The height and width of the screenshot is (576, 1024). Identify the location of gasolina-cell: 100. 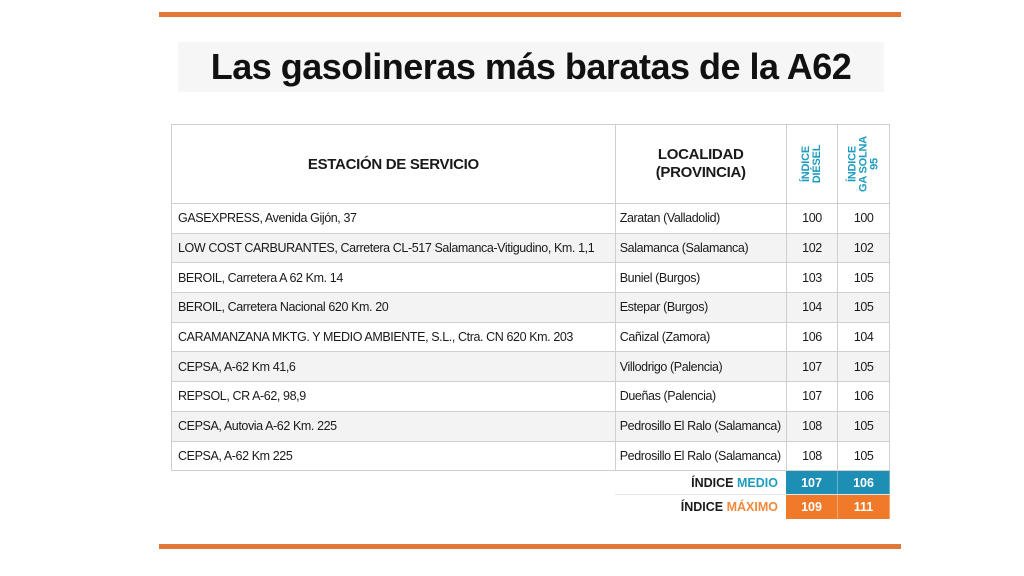
(863, 218).